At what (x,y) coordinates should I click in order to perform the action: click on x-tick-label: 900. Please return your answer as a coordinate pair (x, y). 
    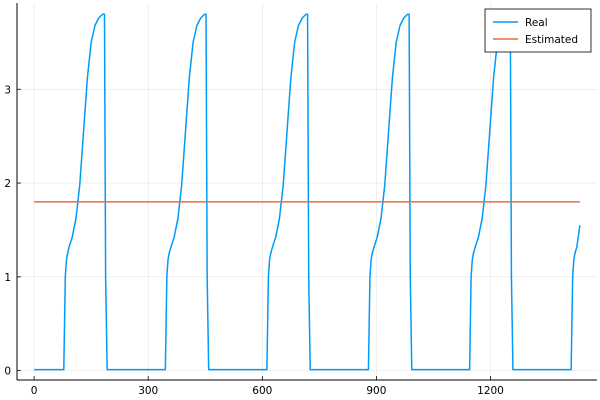
    Looking at the image, I should click on (376, 391).